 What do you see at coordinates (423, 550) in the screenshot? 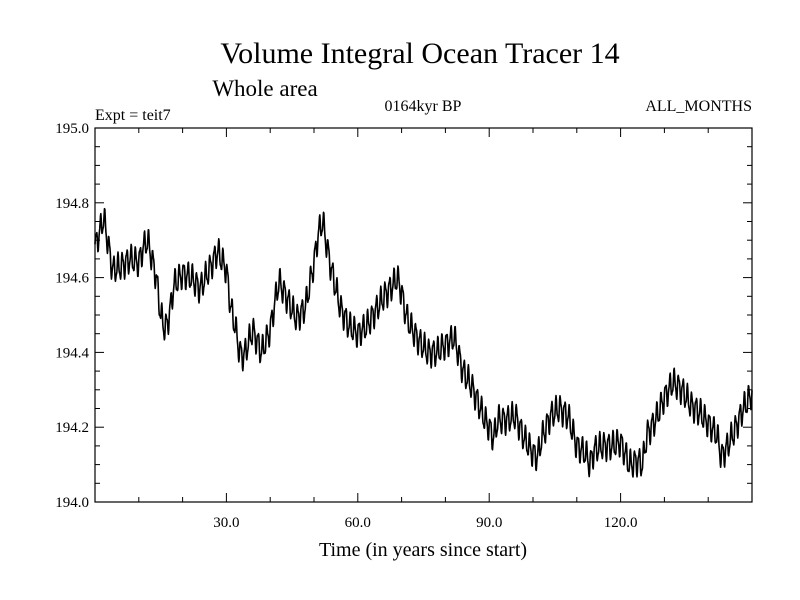
I see `x-axis-label: Time (in years since start)` at bounding box center [423, 550].